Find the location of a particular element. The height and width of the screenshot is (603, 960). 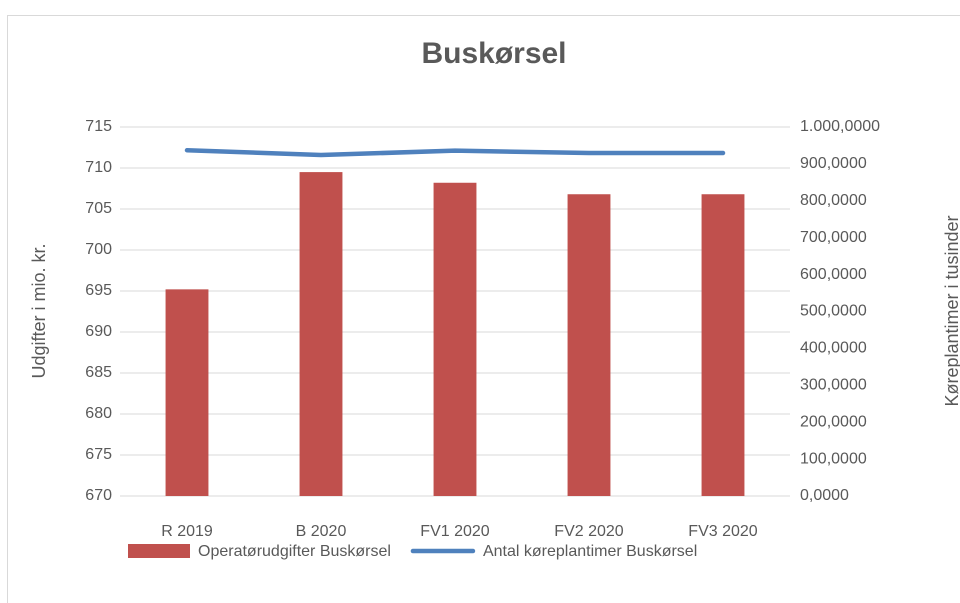

y-tick-label: 695 is located at coordinates (98, 290).